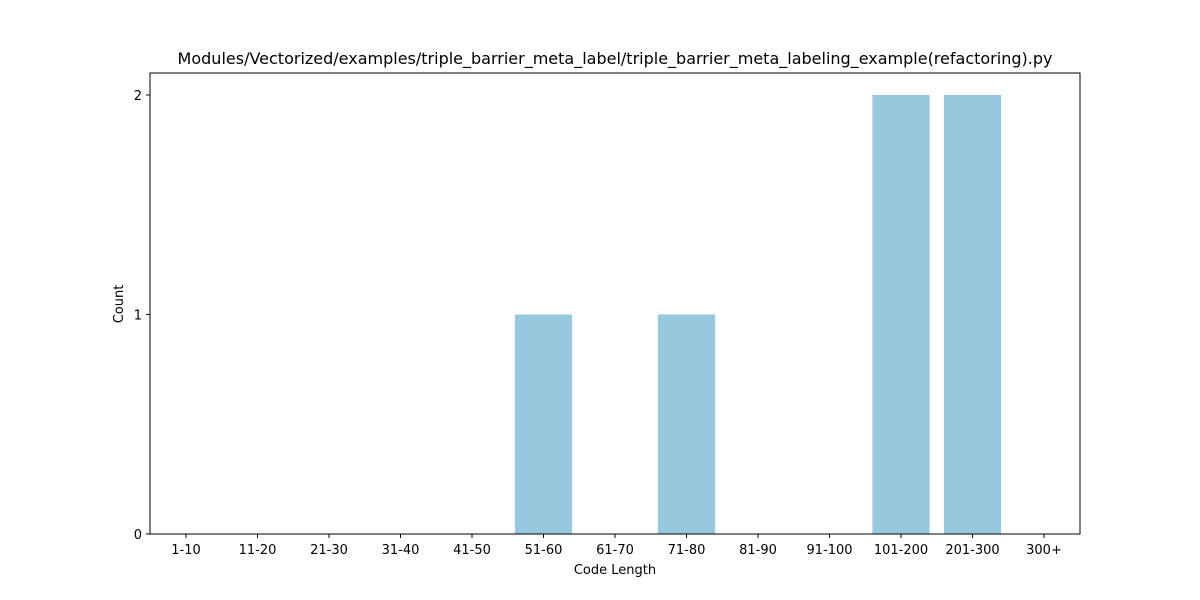 This screenshot has width=1200, height=600. I want to click on x-tick-label: 201-300, so click(972, 550).